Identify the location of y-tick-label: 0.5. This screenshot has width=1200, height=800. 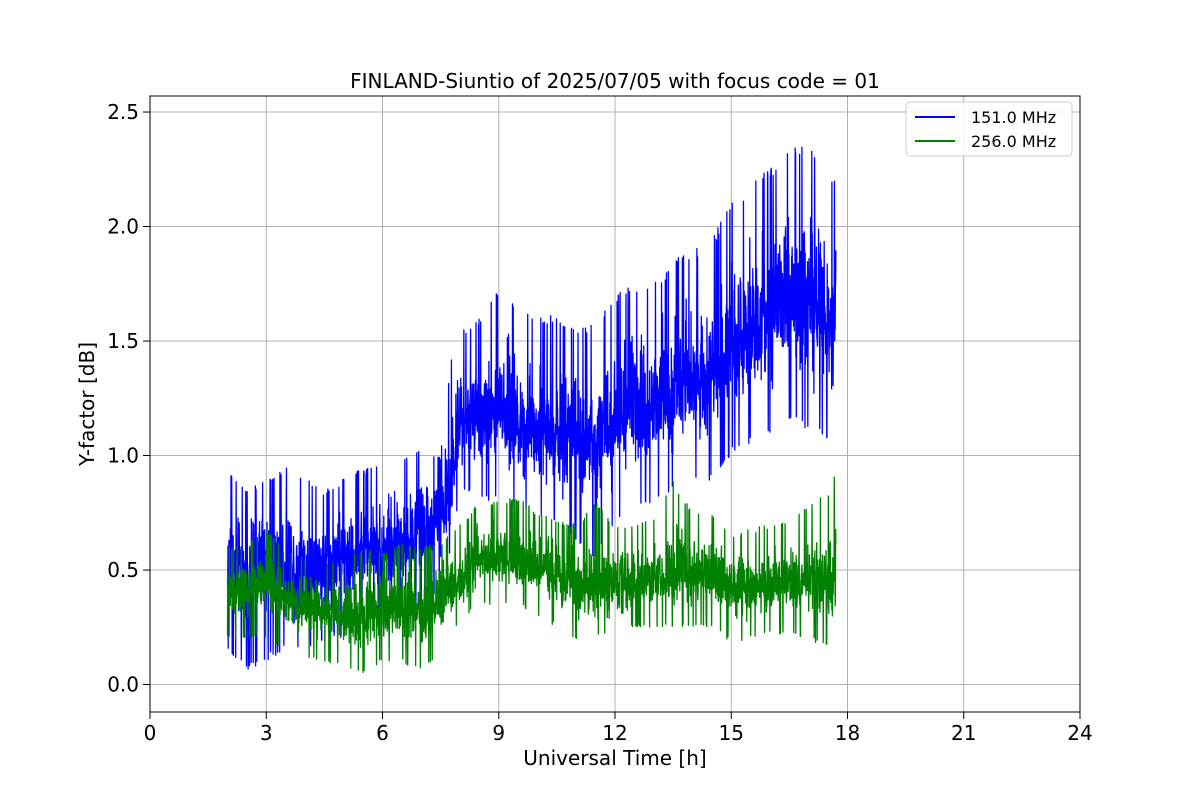
(123, 570).